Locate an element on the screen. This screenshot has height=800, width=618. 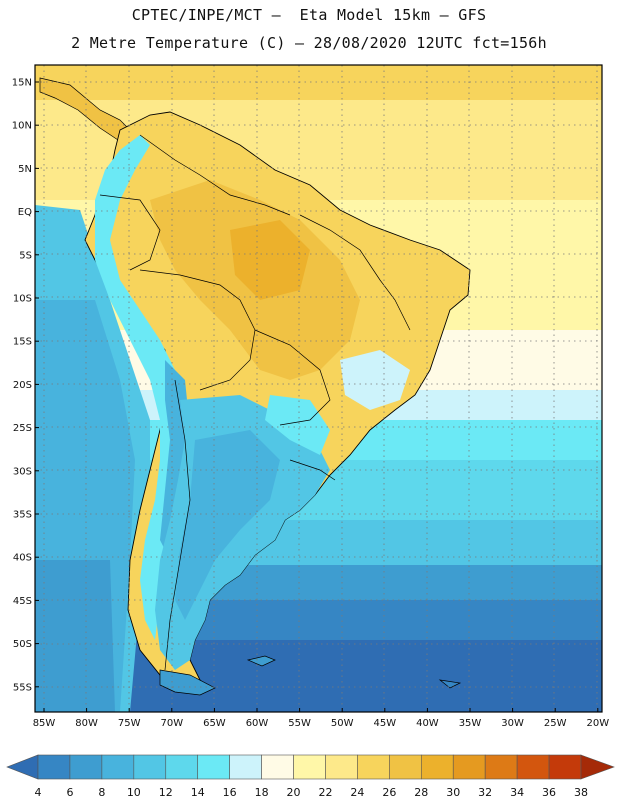
lat-tick-label: 35S is located at coordinates (22, 515).